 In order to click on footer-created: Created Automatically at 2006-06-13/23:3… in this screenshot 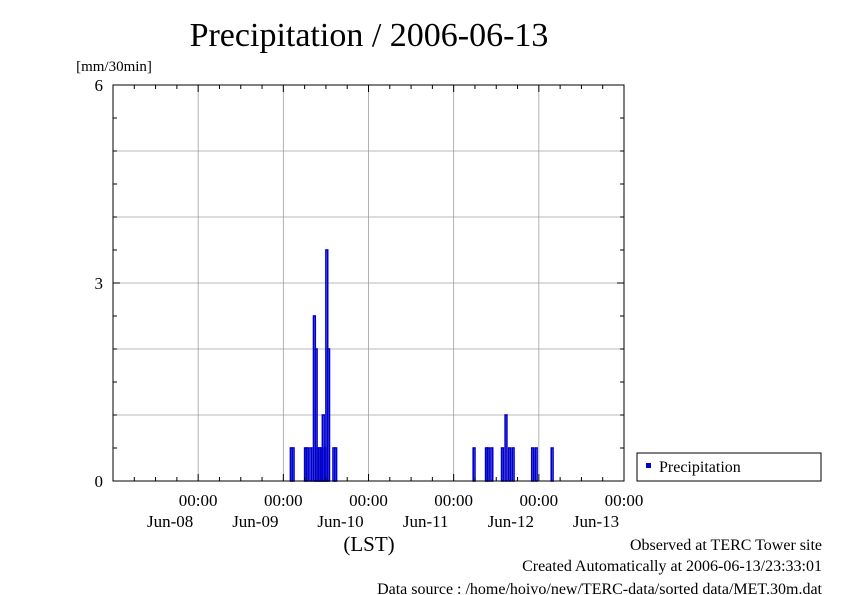, I will do `click(672, 566)`.